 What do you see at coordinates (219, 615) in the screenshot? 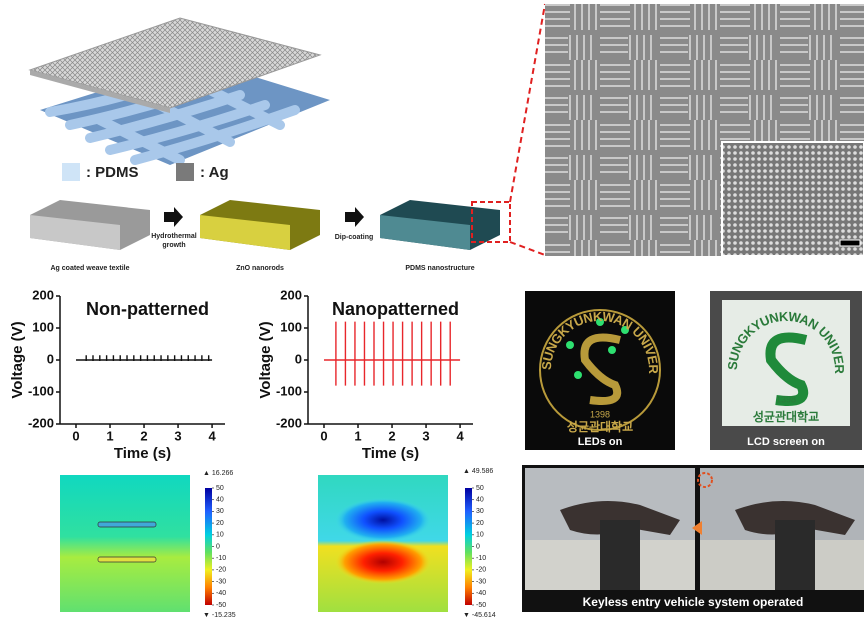
I see `min-label: ▼ -15.235` at bounding box center [219, 615].